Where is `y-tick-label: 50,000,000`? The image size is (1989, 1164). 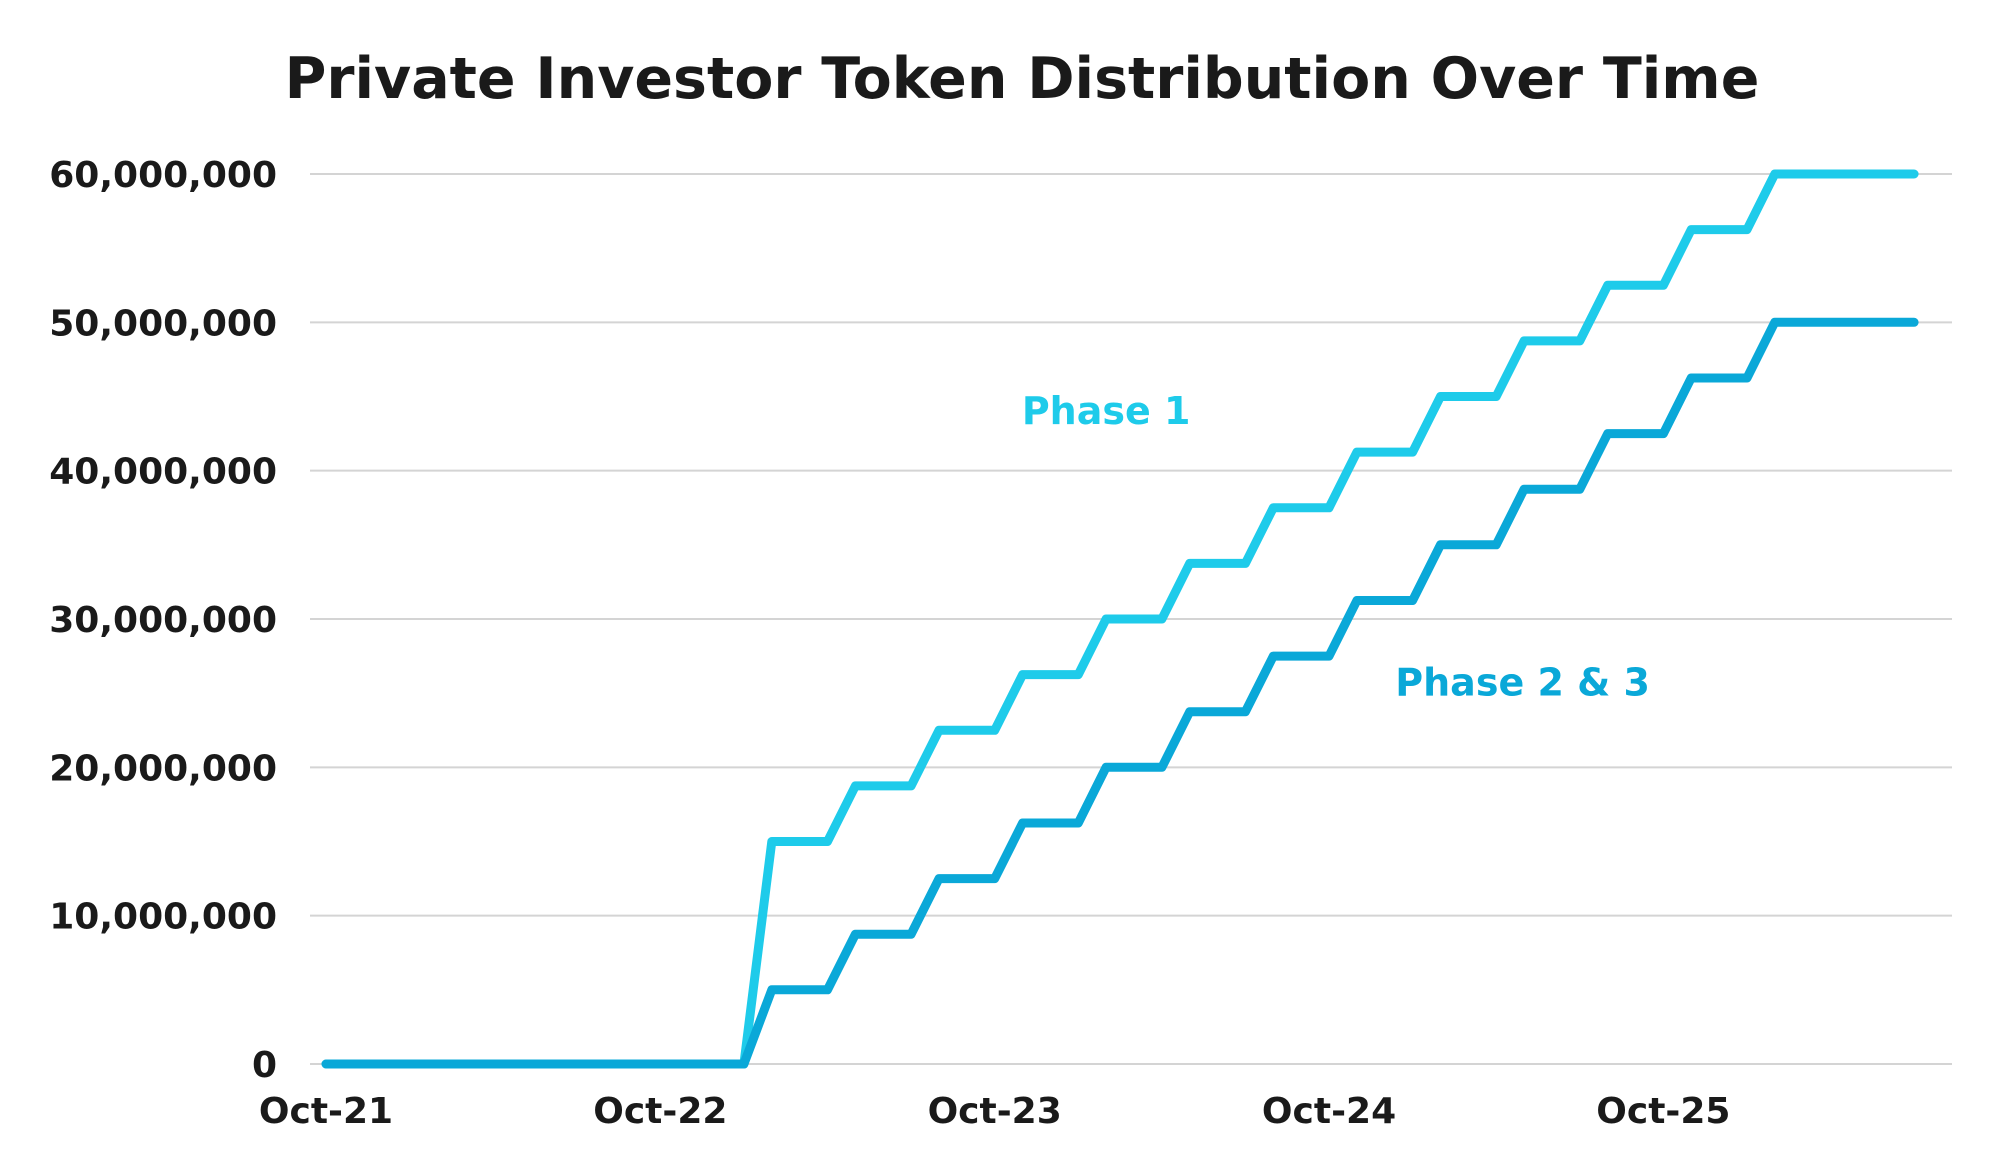
y-tick-label: 50,000,000 is located at coordinates (163, 323).